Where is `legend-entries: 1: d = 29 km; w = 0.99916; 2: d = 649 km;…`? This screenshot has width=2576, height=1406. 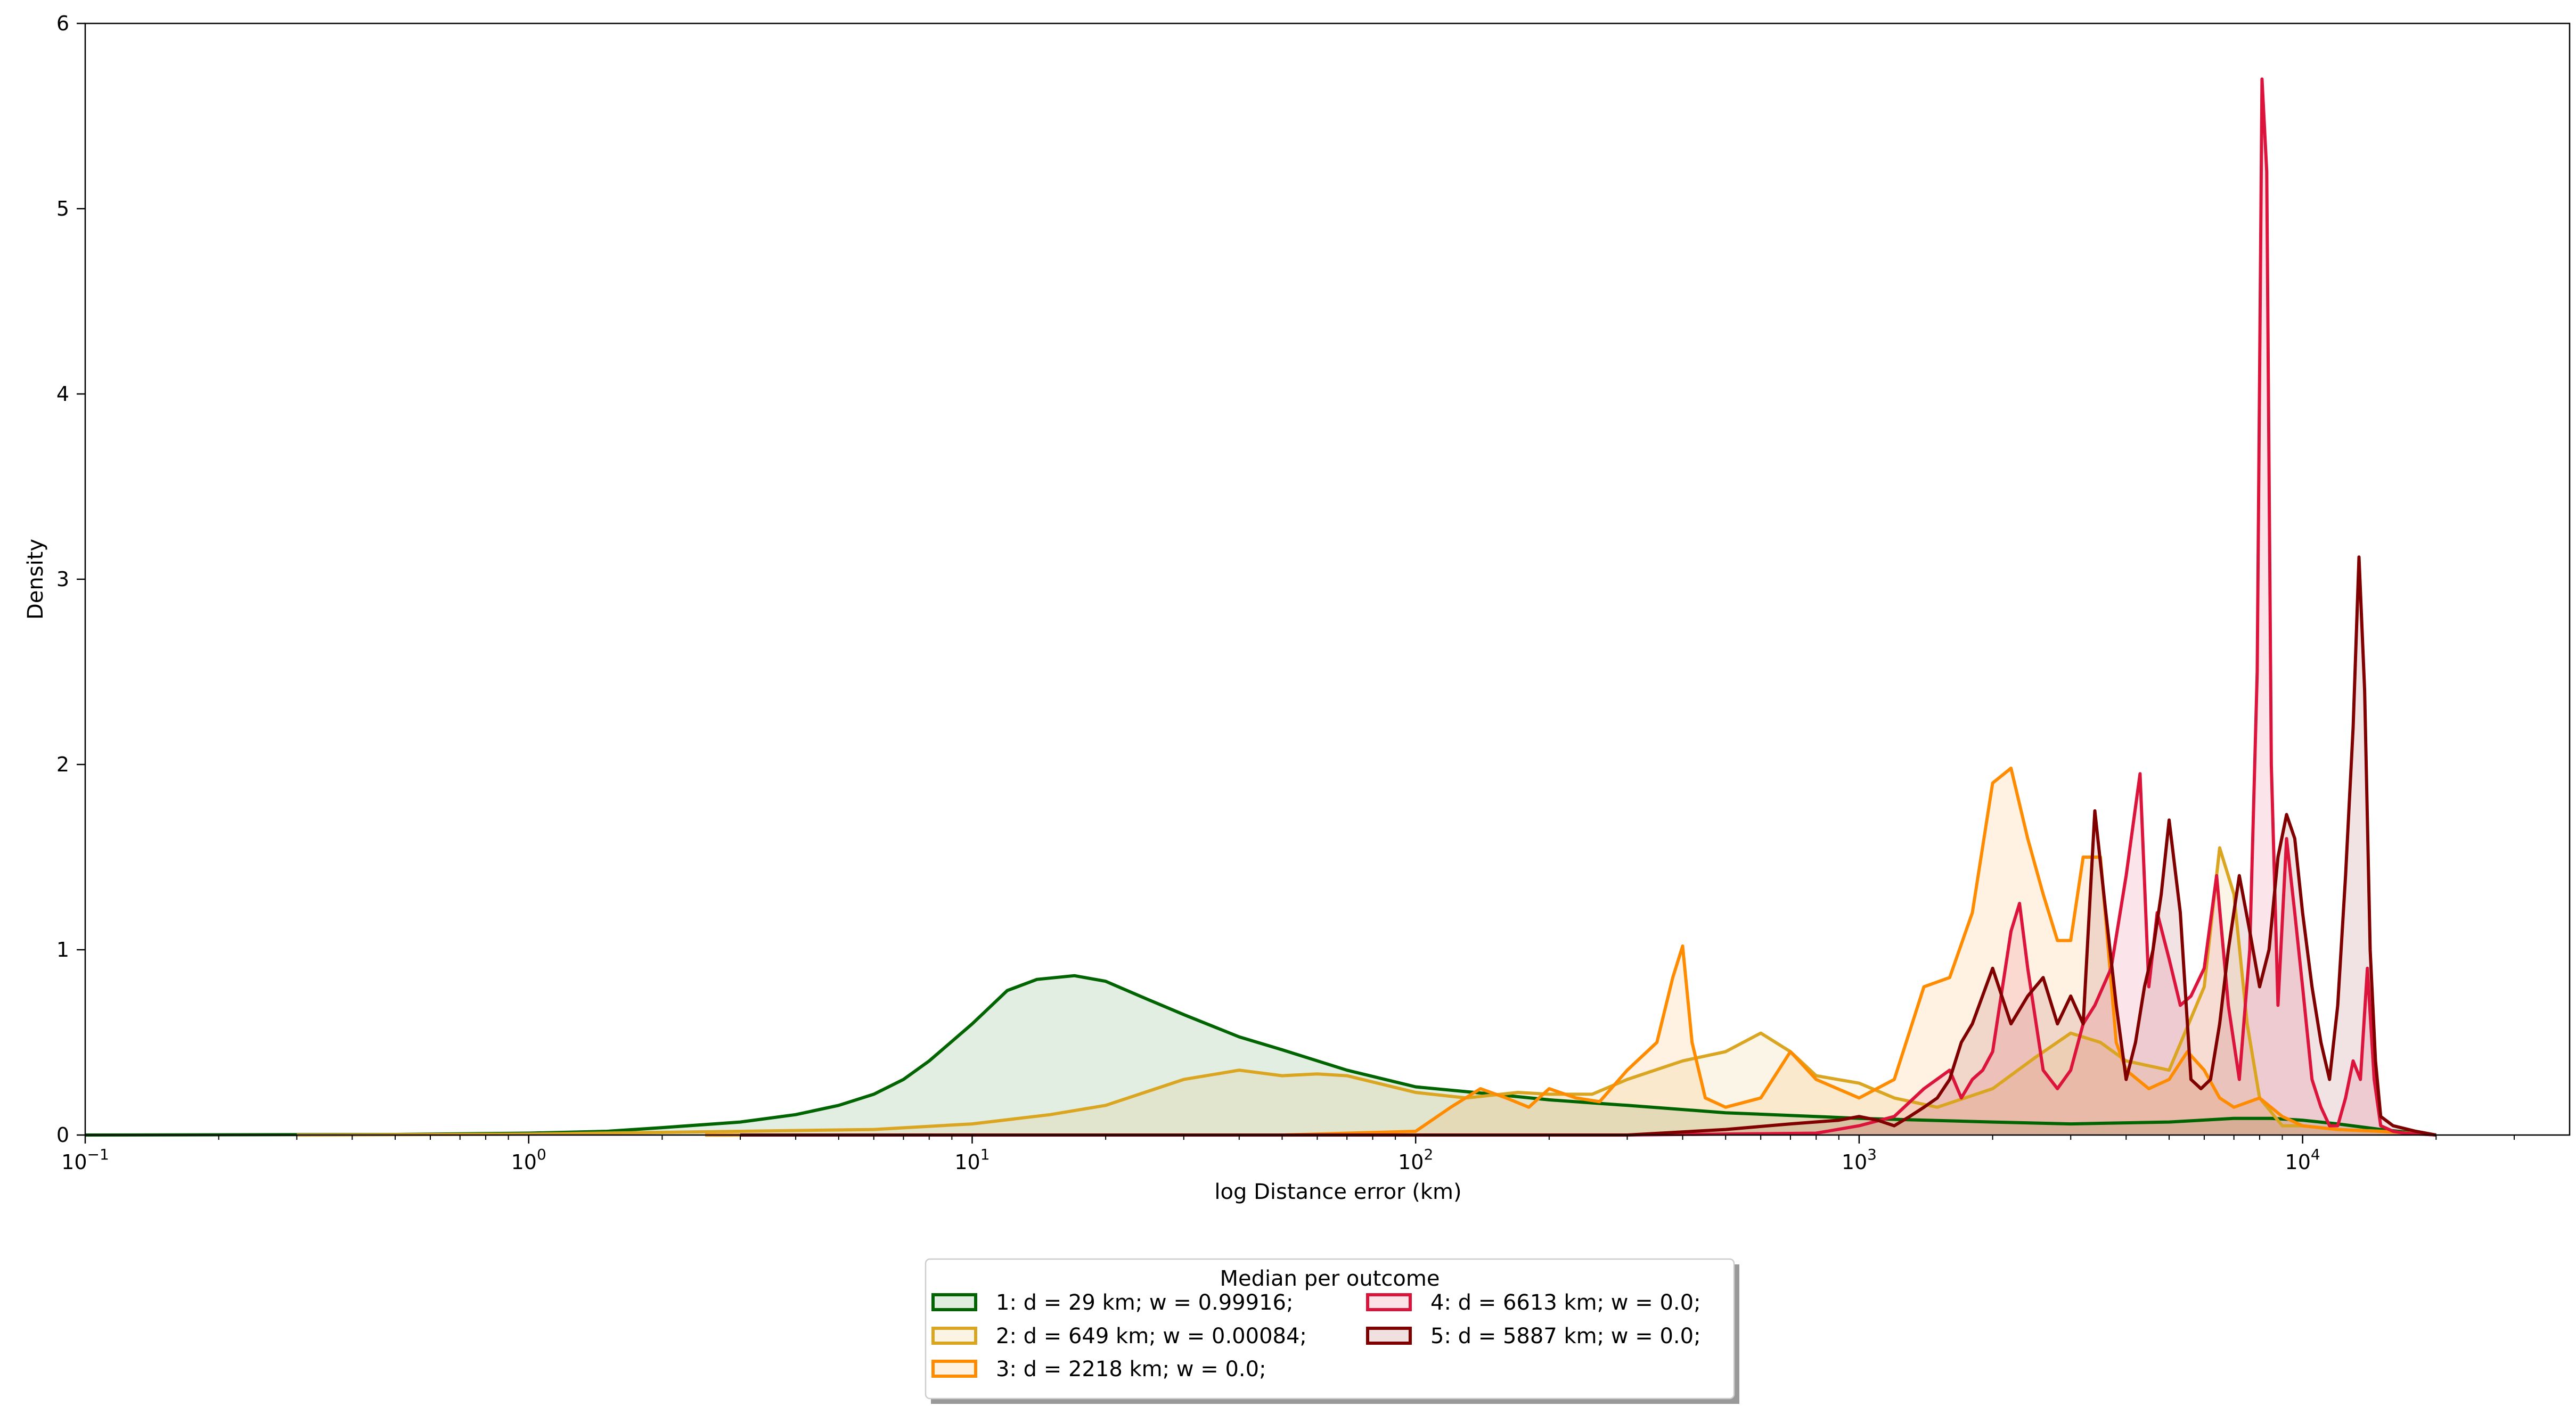
legend-entries: 1: d = 29 km; w = 0.99916; 2: d = 649 km;… is located at coordinates (1316, 1336).